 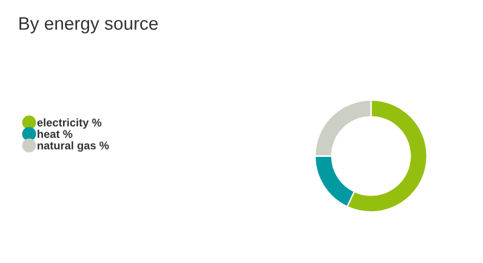 What do you see at coordinates (88, 25) in the screenshot?
I see `chart-title: By energy source` at bounding box center [88, 25].